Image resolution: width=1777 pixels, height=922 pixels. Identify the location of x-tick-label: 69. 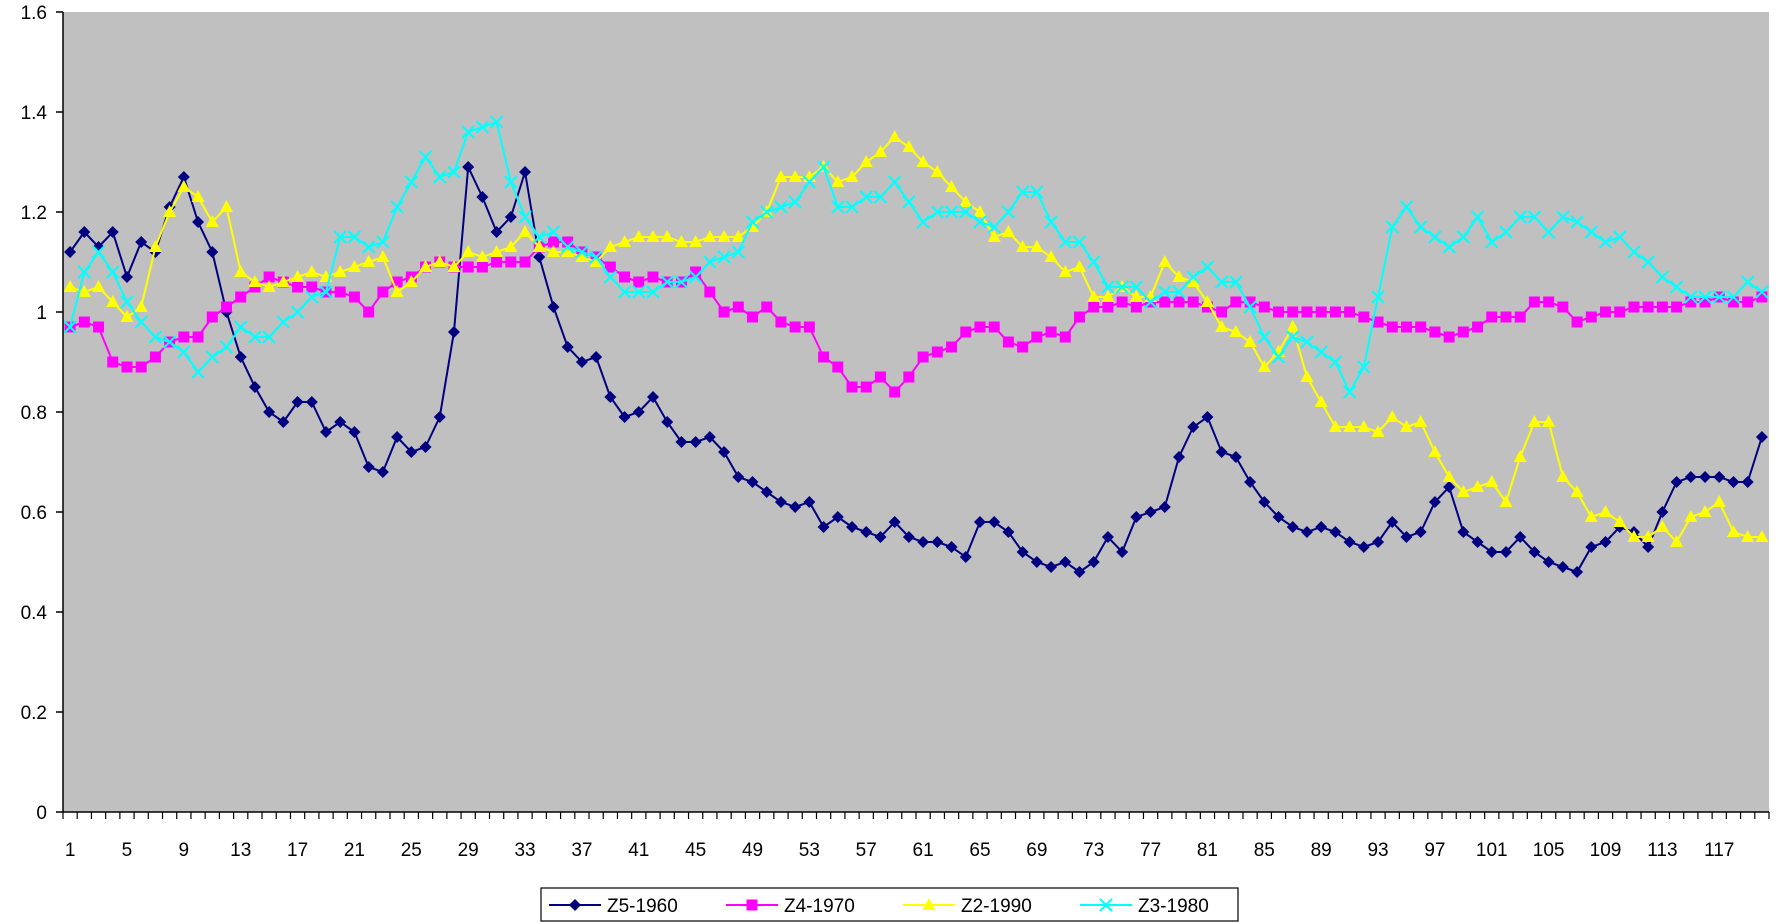
(1036, 850).